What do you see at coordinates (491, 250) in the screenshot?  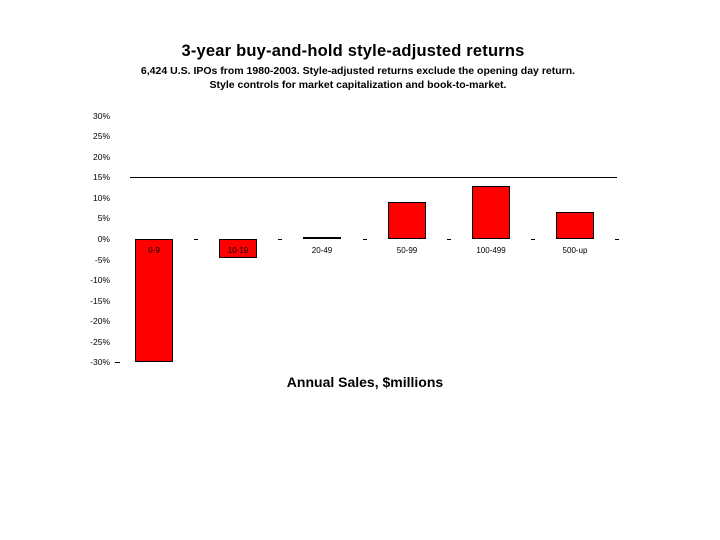 I see `x-axis-category-label: 100-499` at bounding box center [491, 250].